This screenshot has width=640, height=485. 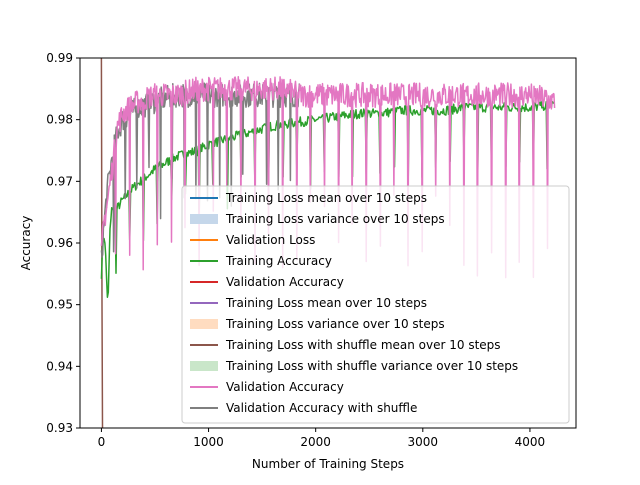 What do you see at coordinates (315, 442) in the screenshot?
I see `x-tick-label: 2000` at bounding box center [315, 442].